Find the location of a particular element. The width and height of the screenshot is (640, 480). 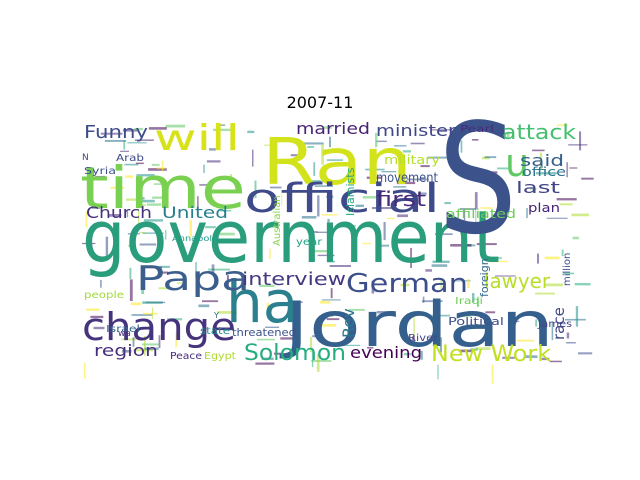

word-islamists: Islamists is located at coordinates (350, 191).